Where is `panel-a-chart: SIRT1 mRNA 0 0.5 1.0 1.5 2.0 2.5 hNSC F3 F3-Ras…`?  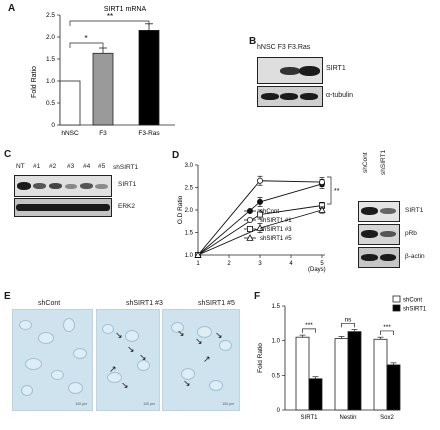 panel-a-chart: SIRT1 mRNA 0 0.5 1.0 1.5 2.0 2.5 hNSC F3 F3-Ras… is located at coordinates (103, 71).